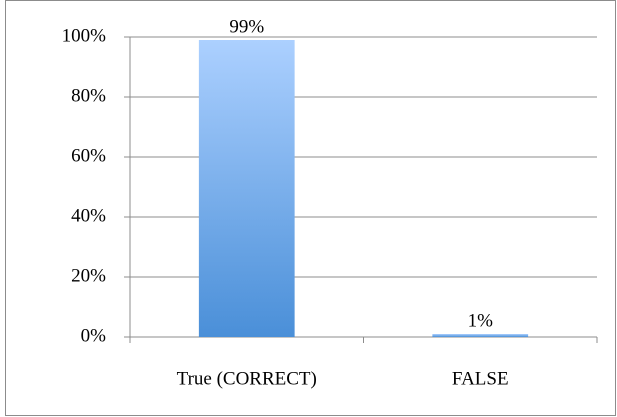  Describe the element at coordinates (88, 95) in the screenshot. I see `y-tick-label: 80%` at that location.